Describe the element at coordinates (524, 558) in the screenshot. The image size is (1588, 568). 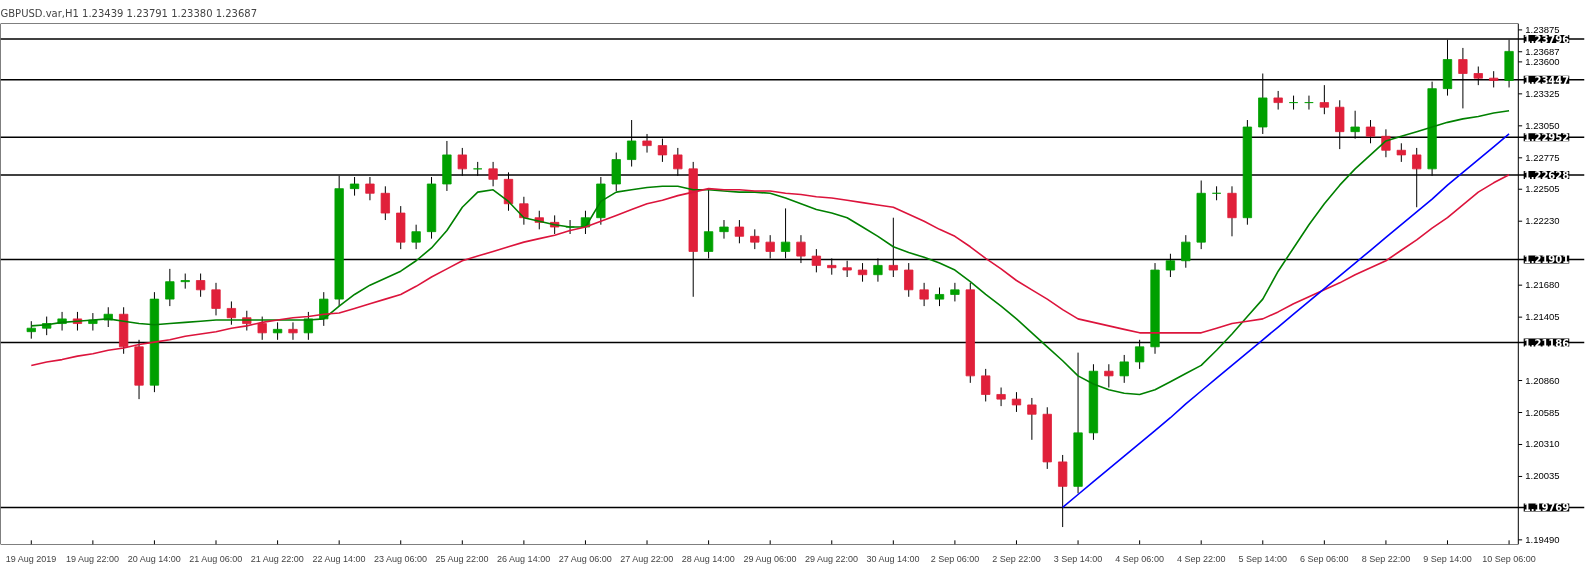
I see `x-tick-label: 26 Aug 14:00` at that location.